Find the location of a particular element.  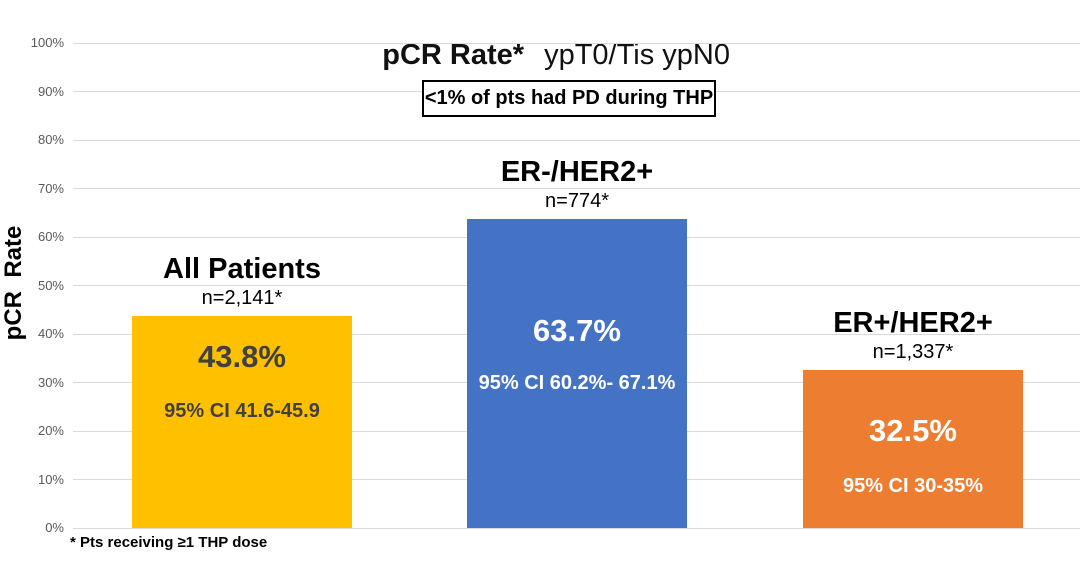

y-axis-tick-label: 80% is located at coordinates (50, 139).